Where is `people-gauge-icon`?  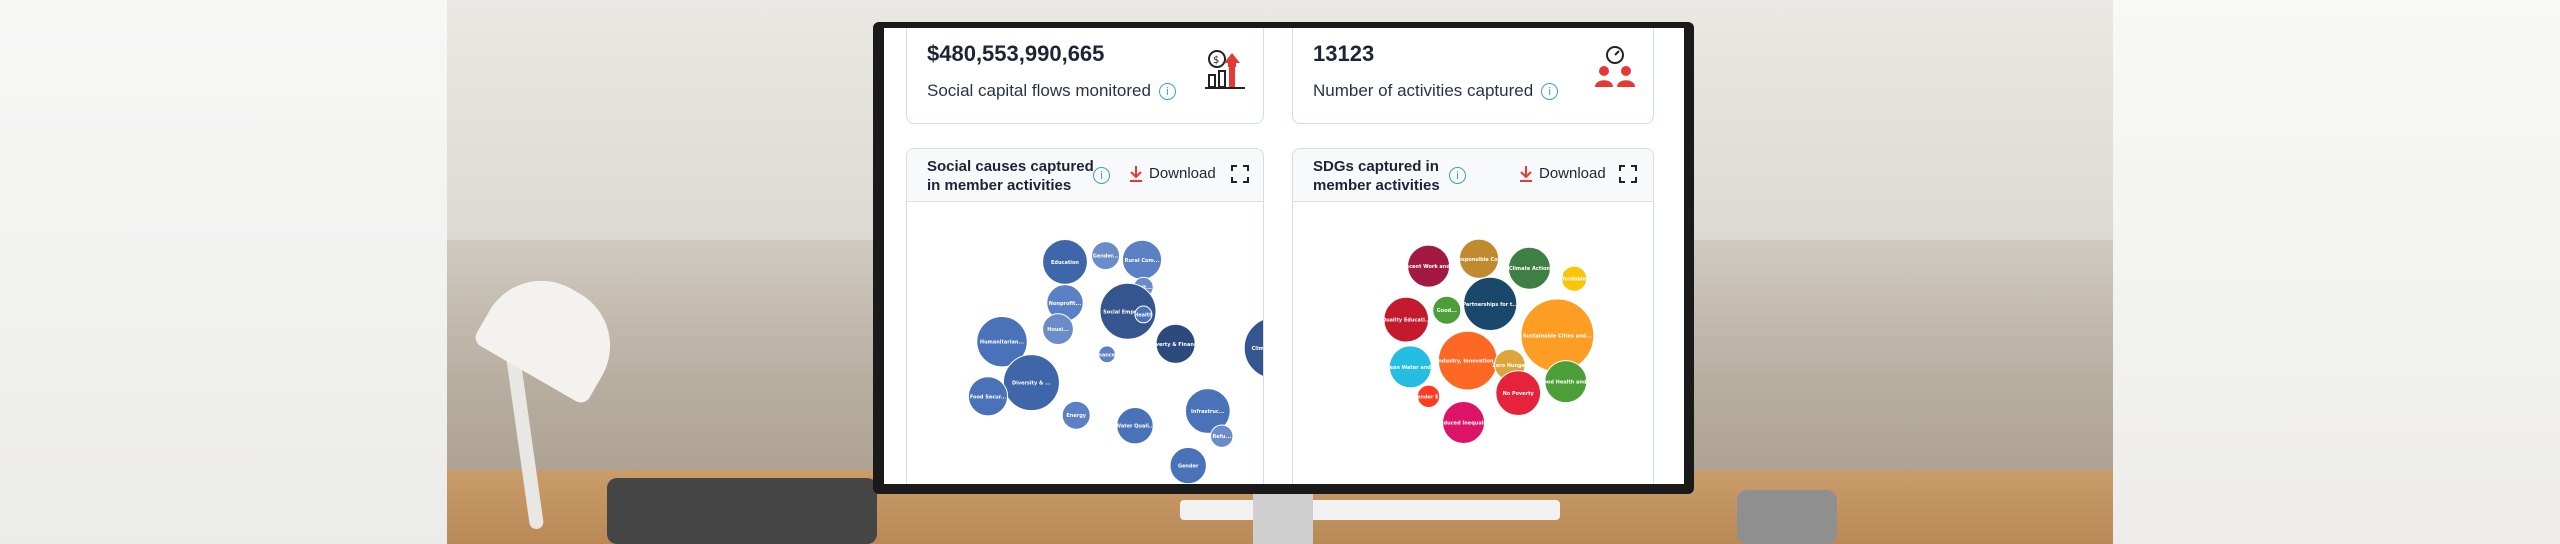
people-gauge-icon is located at coordinates (1615, 66).